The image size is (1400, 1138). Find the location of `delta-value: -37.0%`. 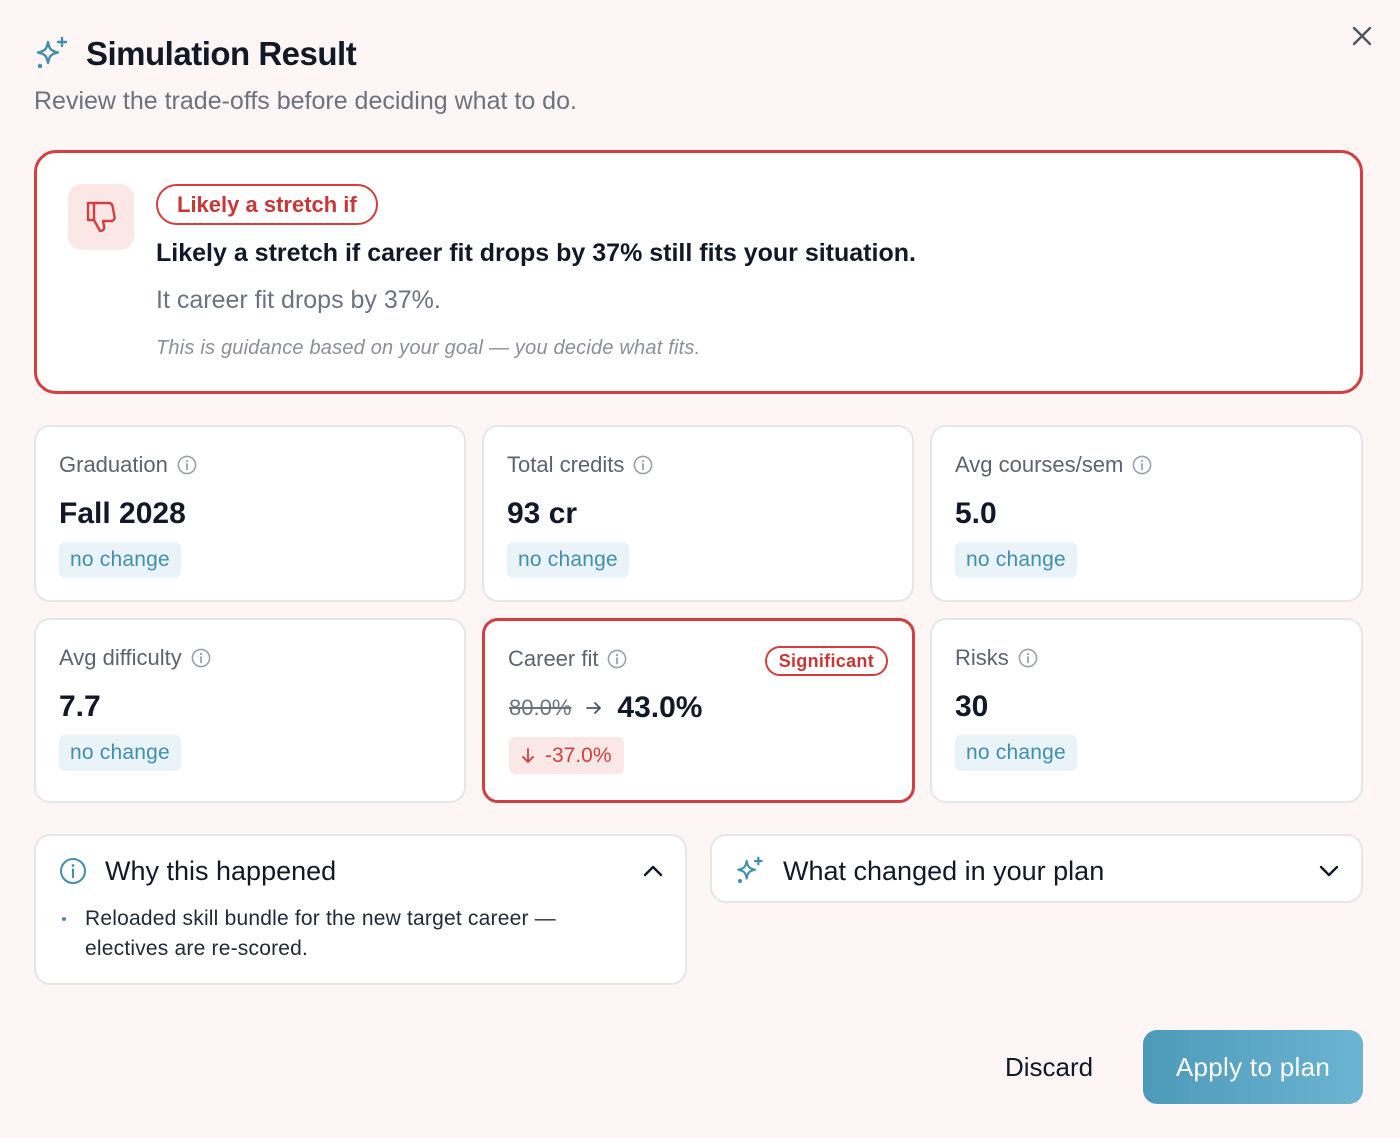

delta-value: -37.0% is located at coordinates (578, 755).